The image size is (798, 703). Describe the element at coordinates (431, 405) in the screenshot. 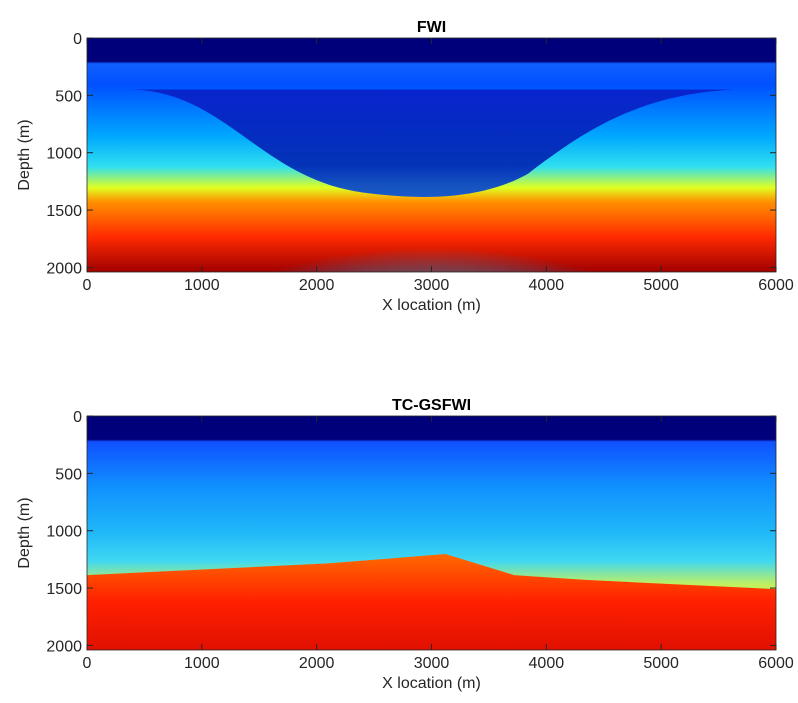

I see `chart-title: TC-GSFWI` at that location.